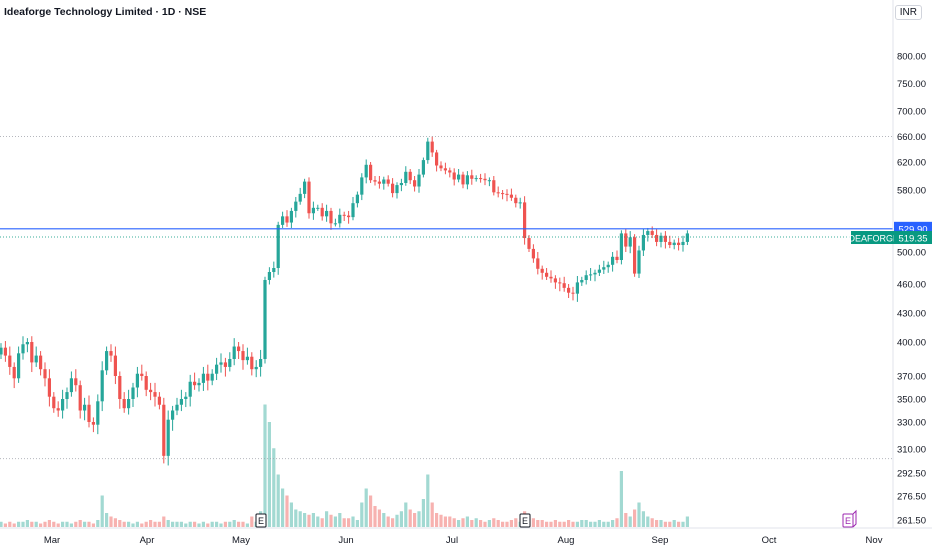 The image size is (932, 550). Describe the element at coordinates (911, 423) in the screenshot. I see `y-tick-label: 330.00` at that location.